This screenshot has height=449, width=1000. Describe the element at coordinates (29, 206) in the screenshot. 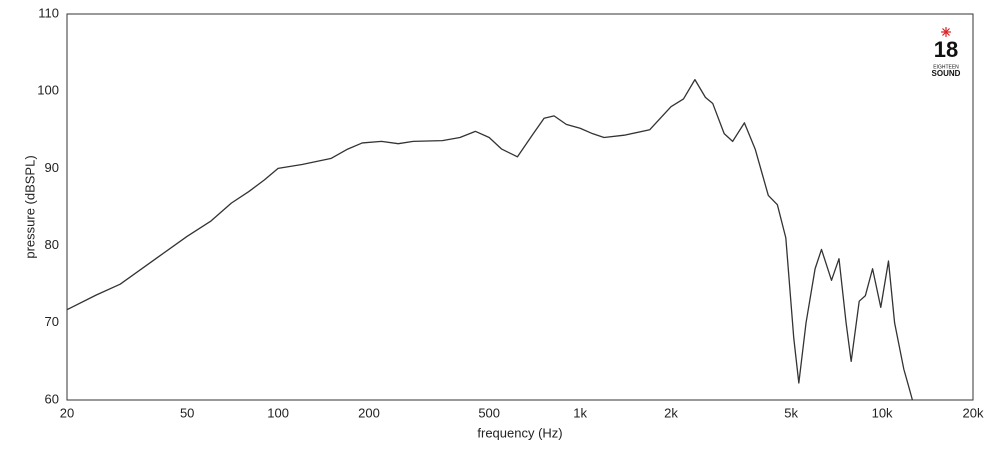

I see `y-axis-label: pressure (dBSPL)` at that location.